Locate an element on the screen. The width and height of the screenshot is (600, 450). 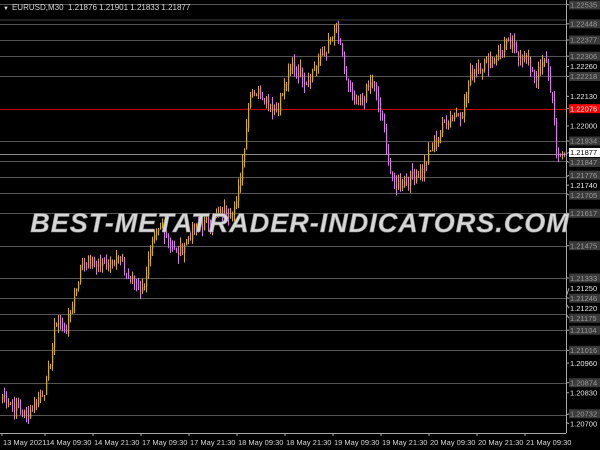
level-label: 1.22535 is located at coordinates (583, 5).